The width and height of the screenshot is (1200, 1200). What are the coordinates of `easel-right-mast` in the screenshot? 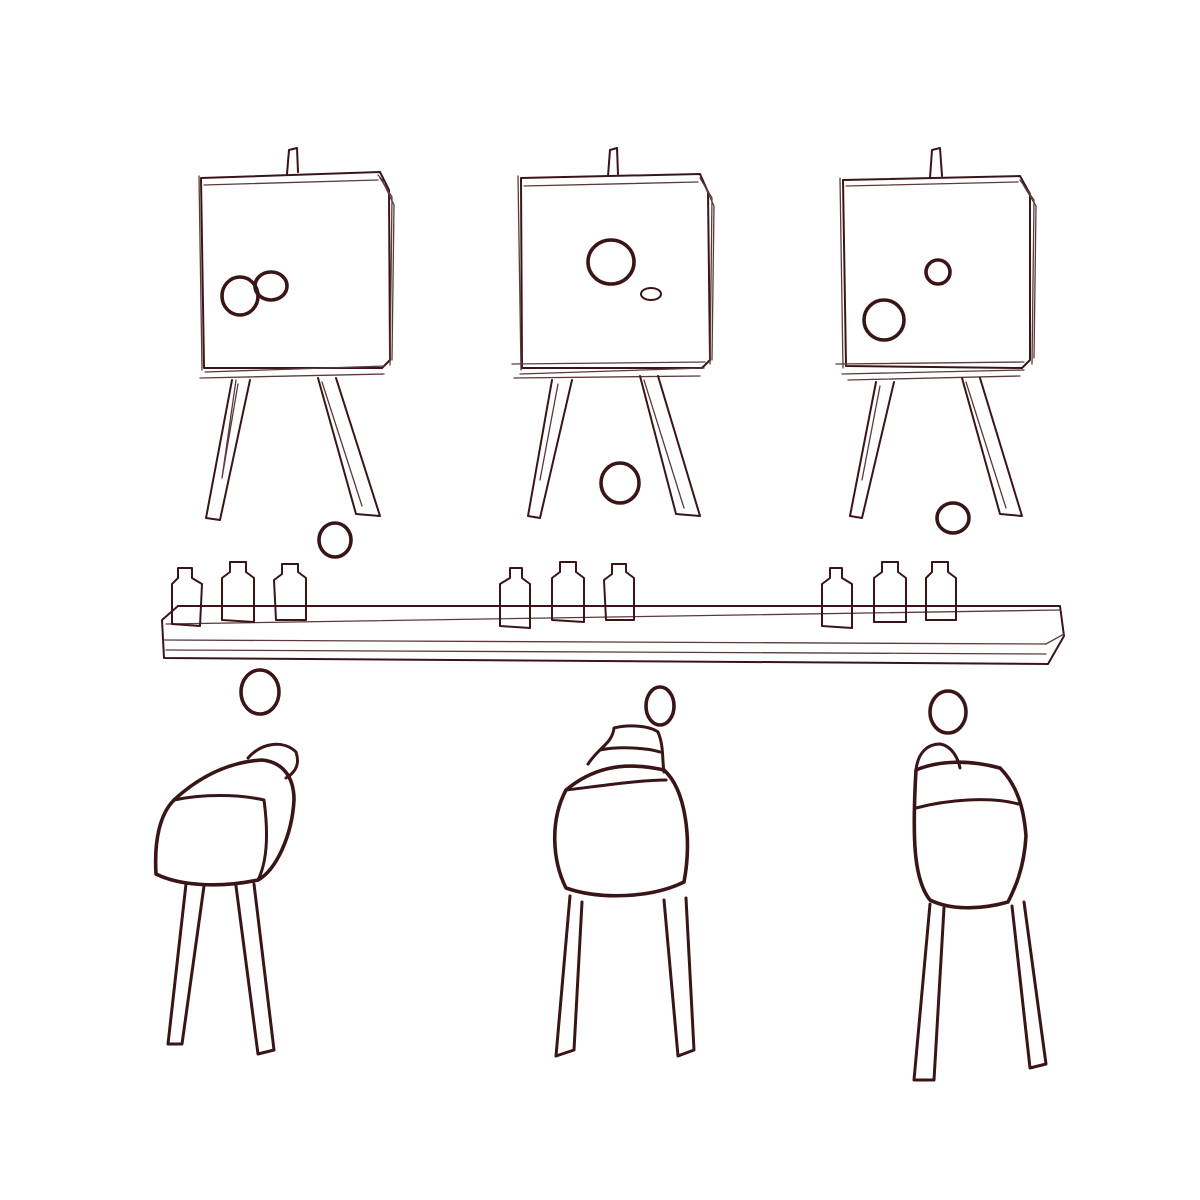 It's located at (936, 163).